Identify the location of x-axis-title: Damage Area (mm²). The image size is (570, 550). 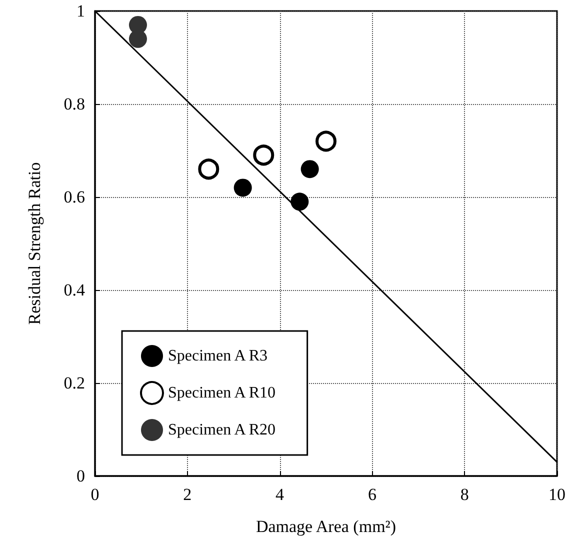
(326, 526).